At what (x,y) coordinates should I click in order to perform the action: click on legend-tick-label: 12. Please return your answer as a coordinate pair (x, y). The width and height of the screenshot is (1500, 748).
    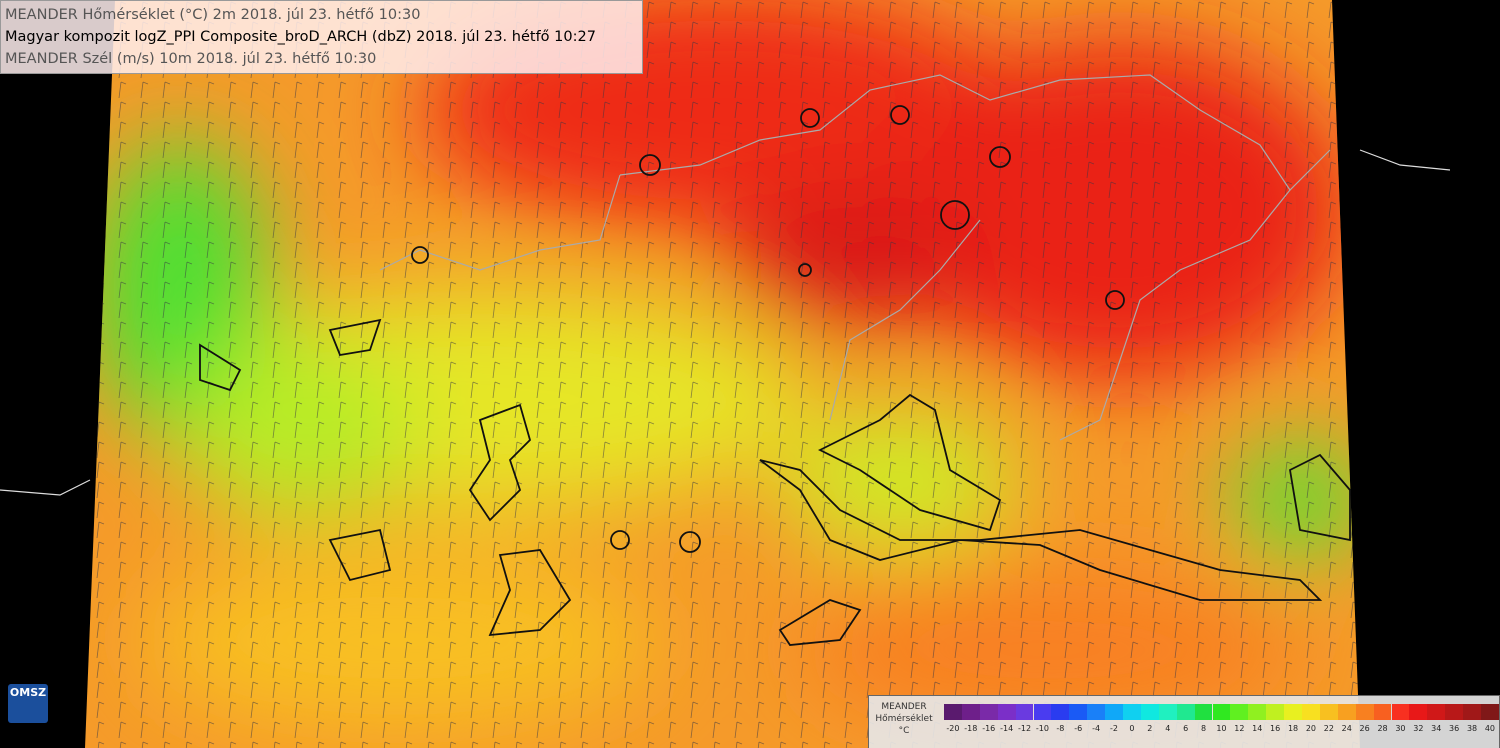
    Looking at the image, I should click on (1239, 728).